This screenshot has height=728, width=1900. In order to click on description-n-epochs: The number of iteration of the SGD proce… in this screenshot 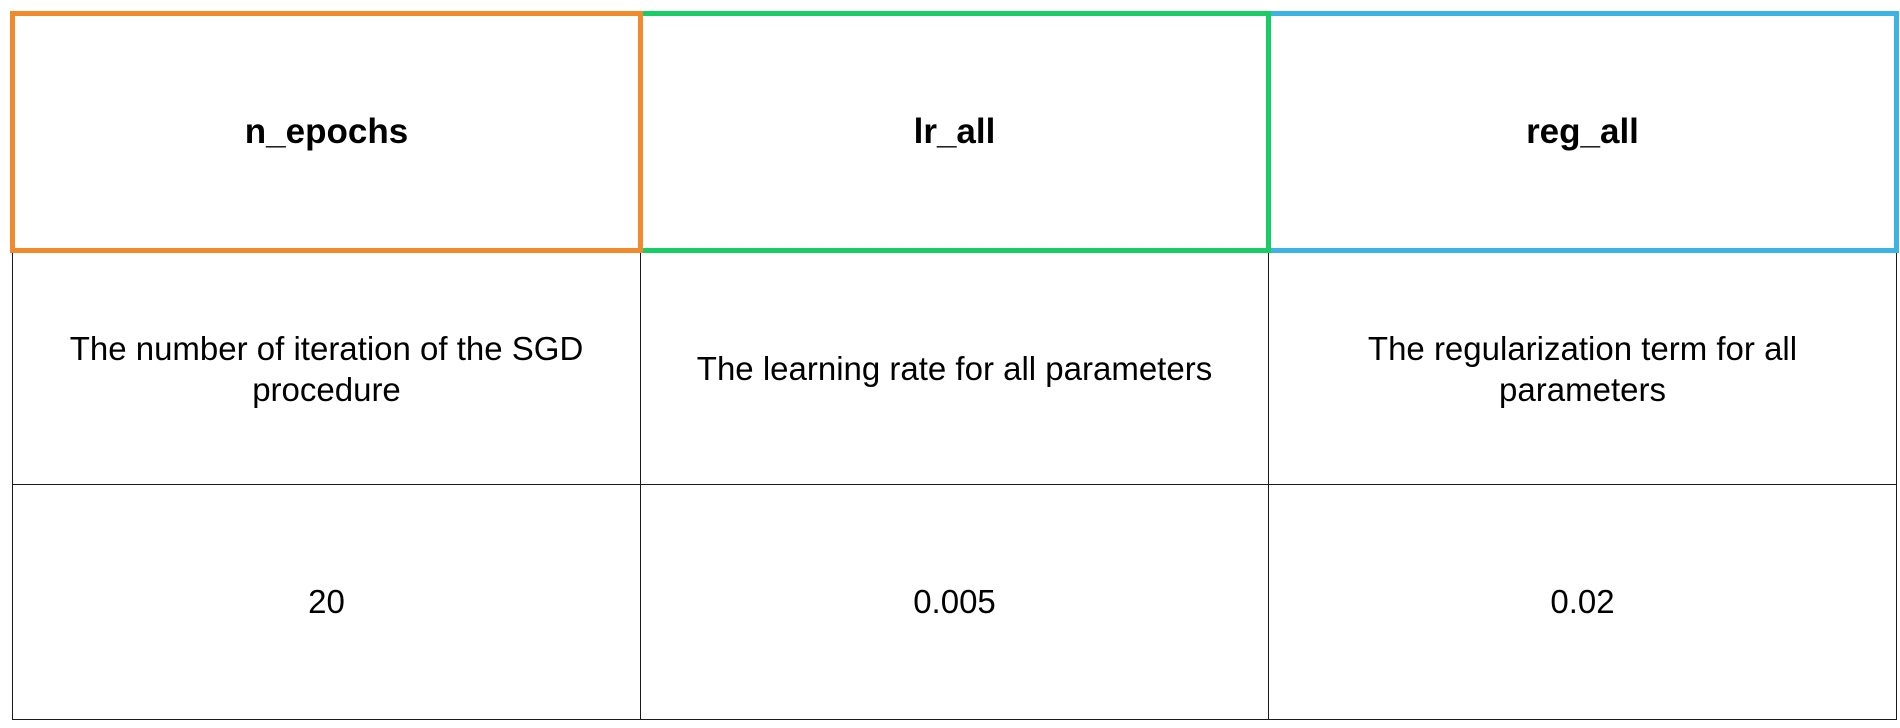, I will do `click(326, 367)`.